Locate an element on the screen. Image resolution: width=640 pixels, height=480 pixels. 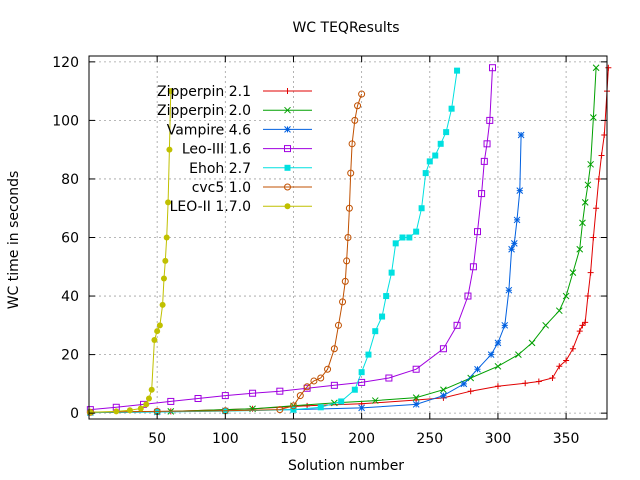
legend-label: Vampire 4.6 is located at coordinates (209, 130).